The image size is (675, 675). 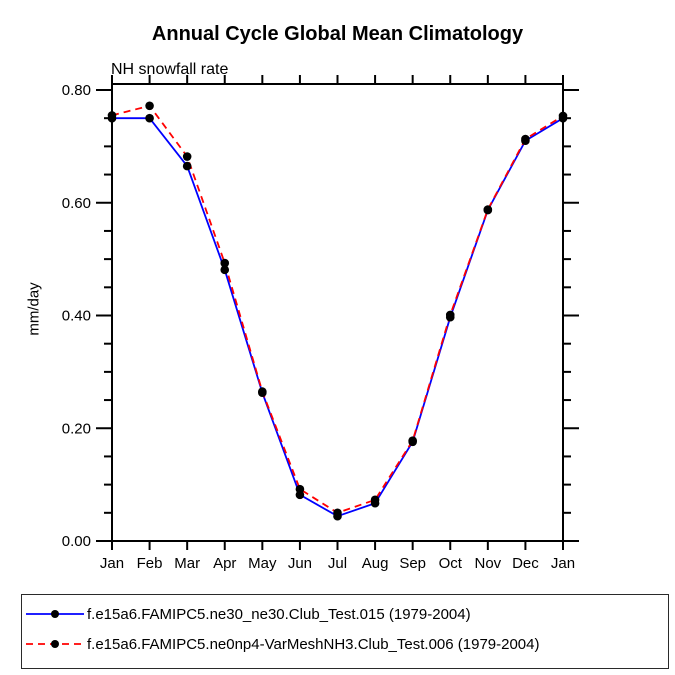 I want to click on legend-swatch-solid-line, so click(x=55, y=614).